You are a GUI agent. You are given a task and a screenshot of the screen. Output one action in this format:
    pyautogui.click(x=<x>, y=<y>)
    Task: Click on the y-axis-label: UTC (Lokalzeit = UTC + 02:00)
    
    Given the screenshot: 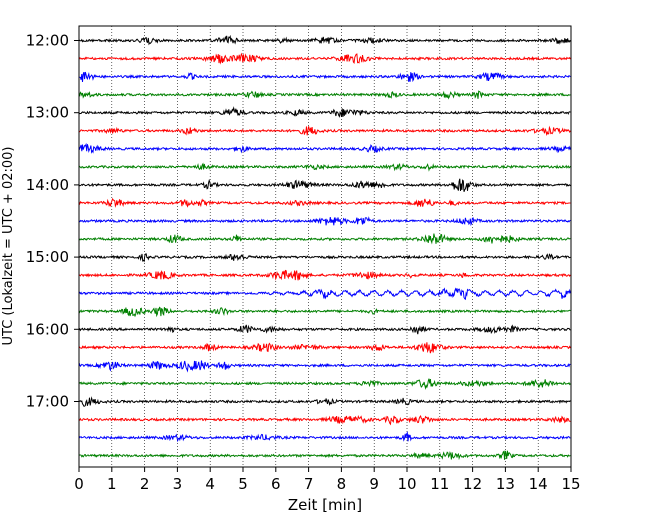 What is the action you would take?
    pyautogui.click(x=8, y=246)
    